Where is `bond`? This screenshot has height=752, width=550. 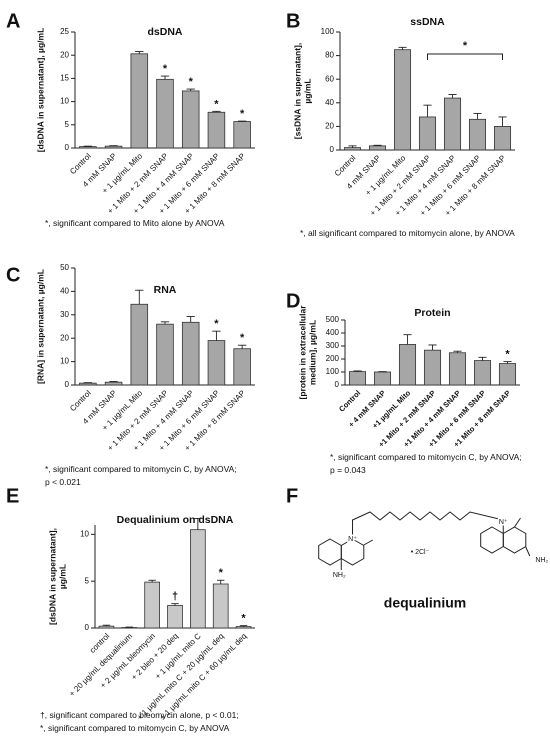 bond is located at coordinates (428, 525).